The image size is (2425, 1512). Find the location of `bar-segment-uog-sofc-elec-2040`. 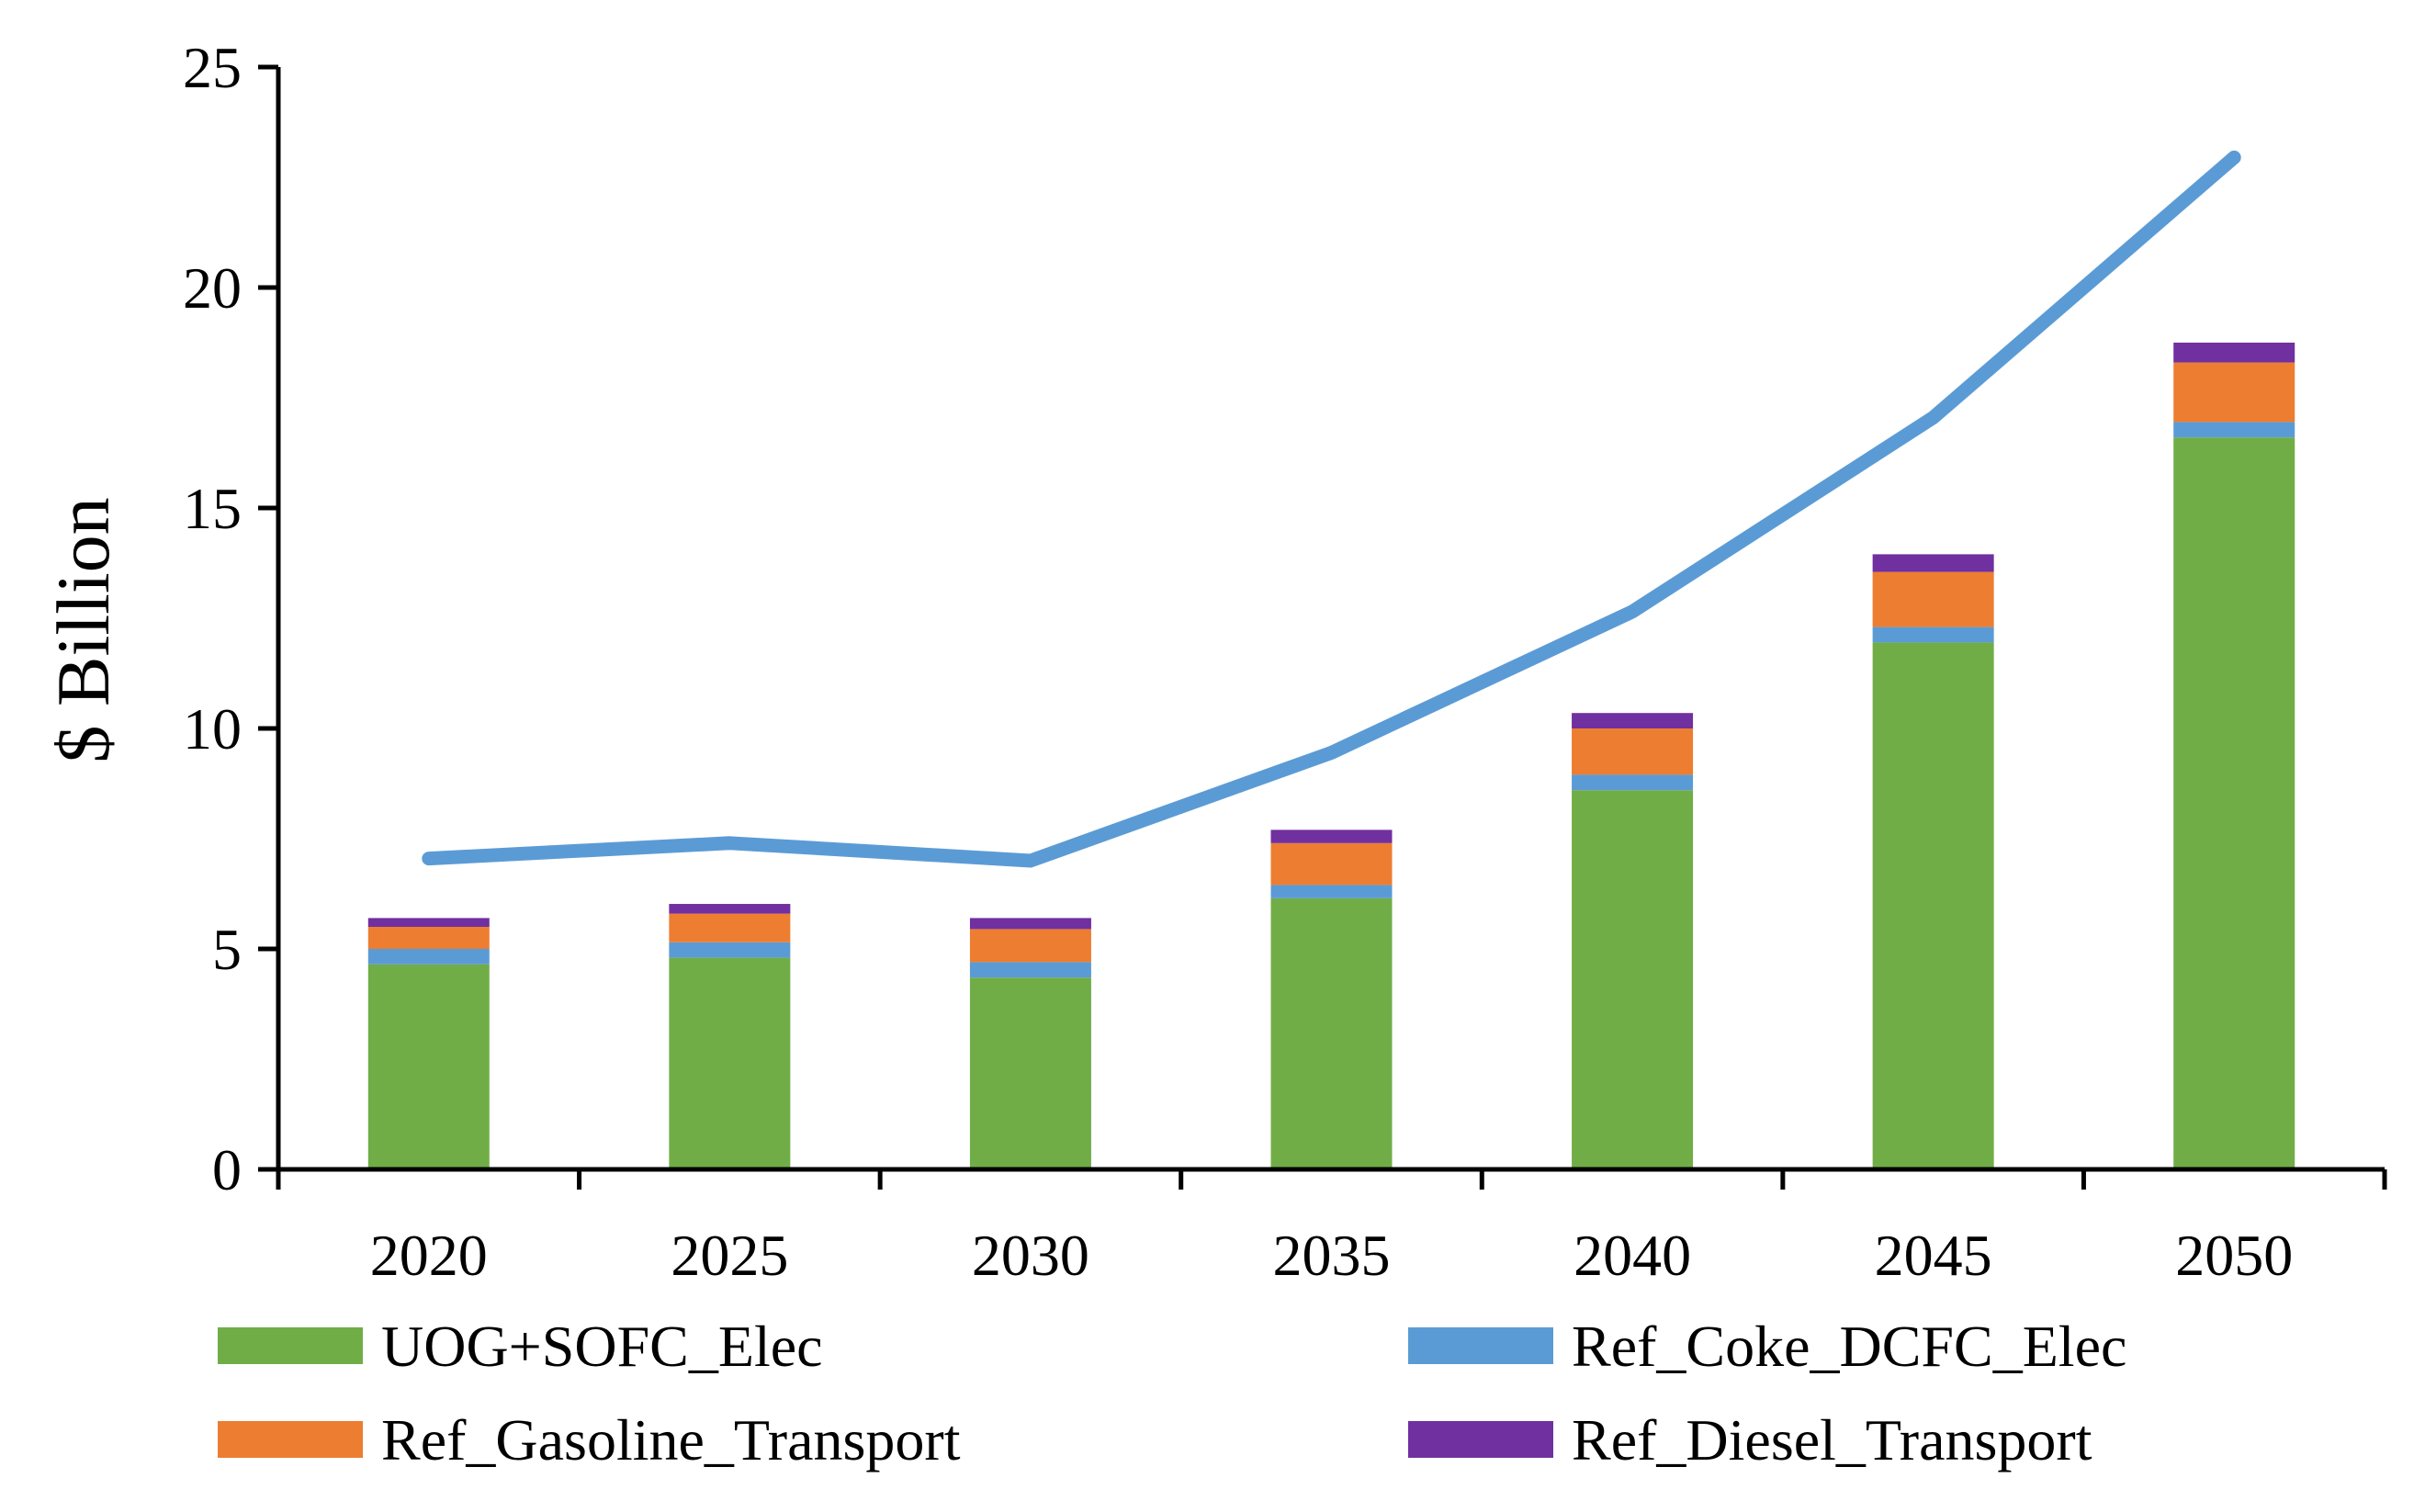

bar-segment-uog-sofc-elec-2040 is located at coordinates (1633, 979).